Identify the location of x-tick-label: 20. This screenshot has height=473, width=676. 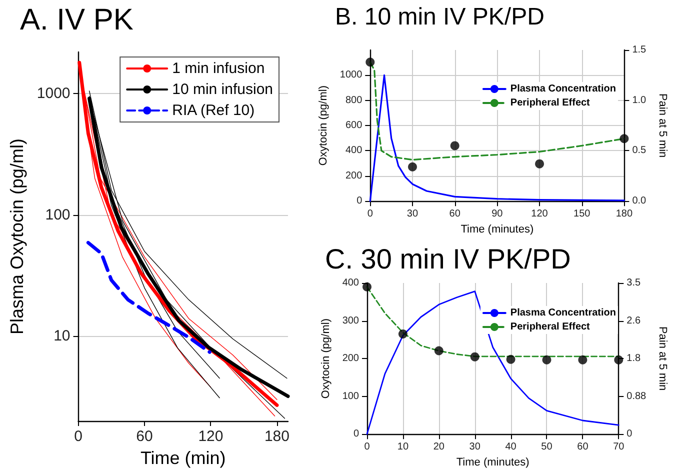
(439, 447).